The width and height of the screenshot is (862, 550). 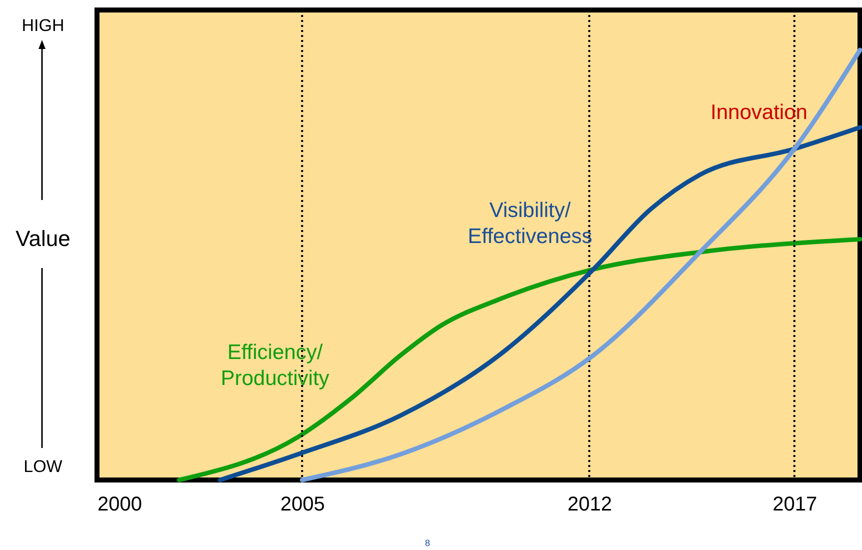 I want to click on series-label: Visibility/ Effectiveness, so click(x=530, y=223).